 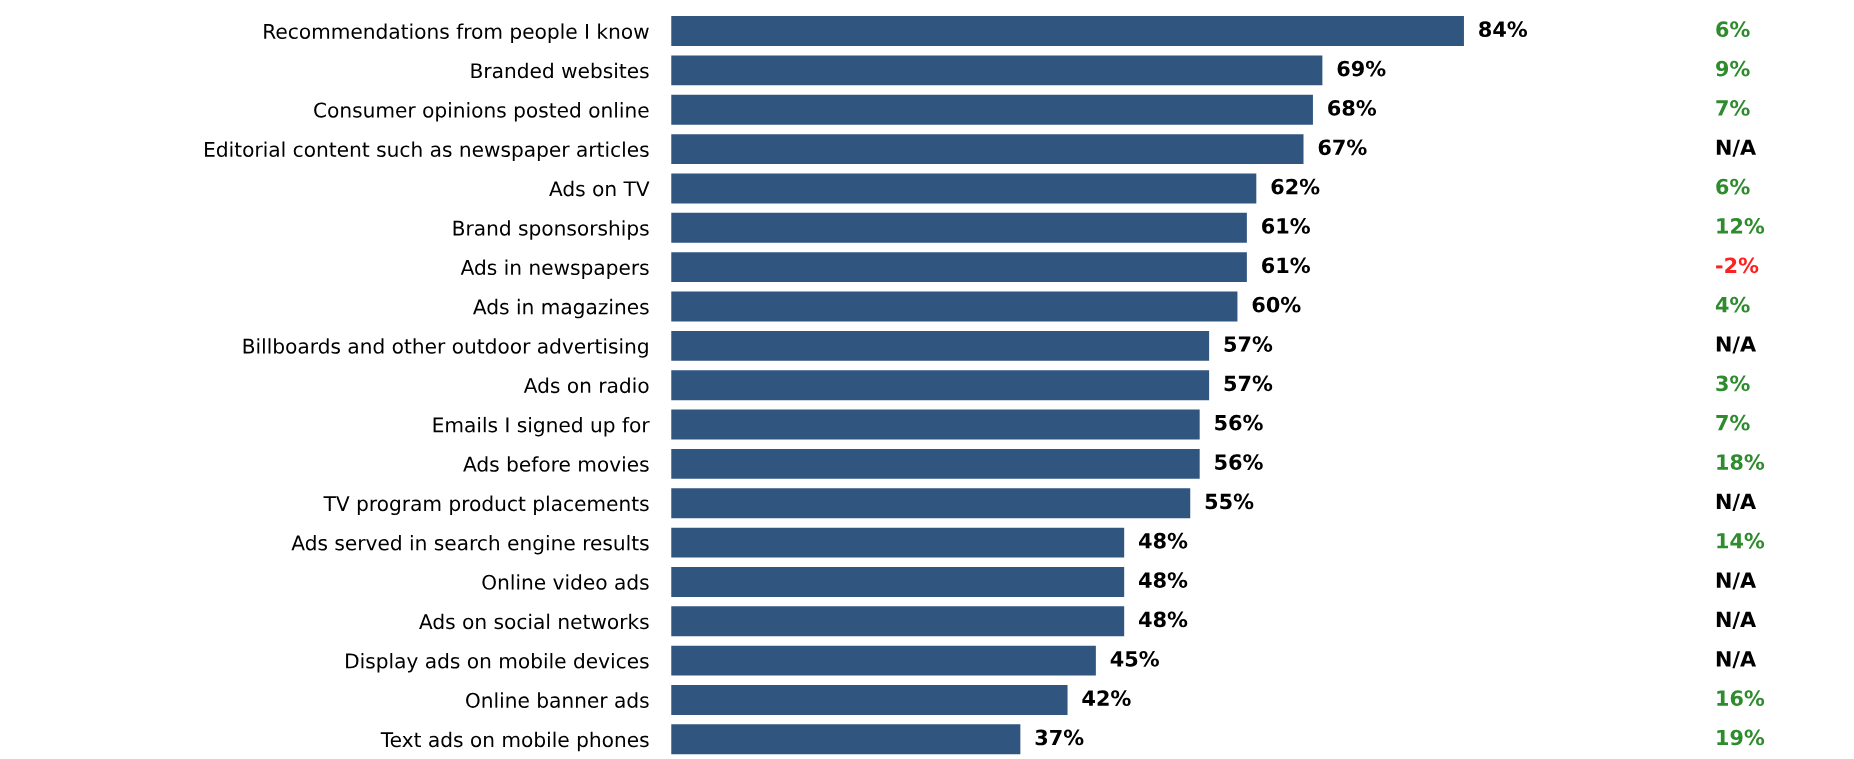 I want to click on data-label: 4%, so click(x=1732, y=304).